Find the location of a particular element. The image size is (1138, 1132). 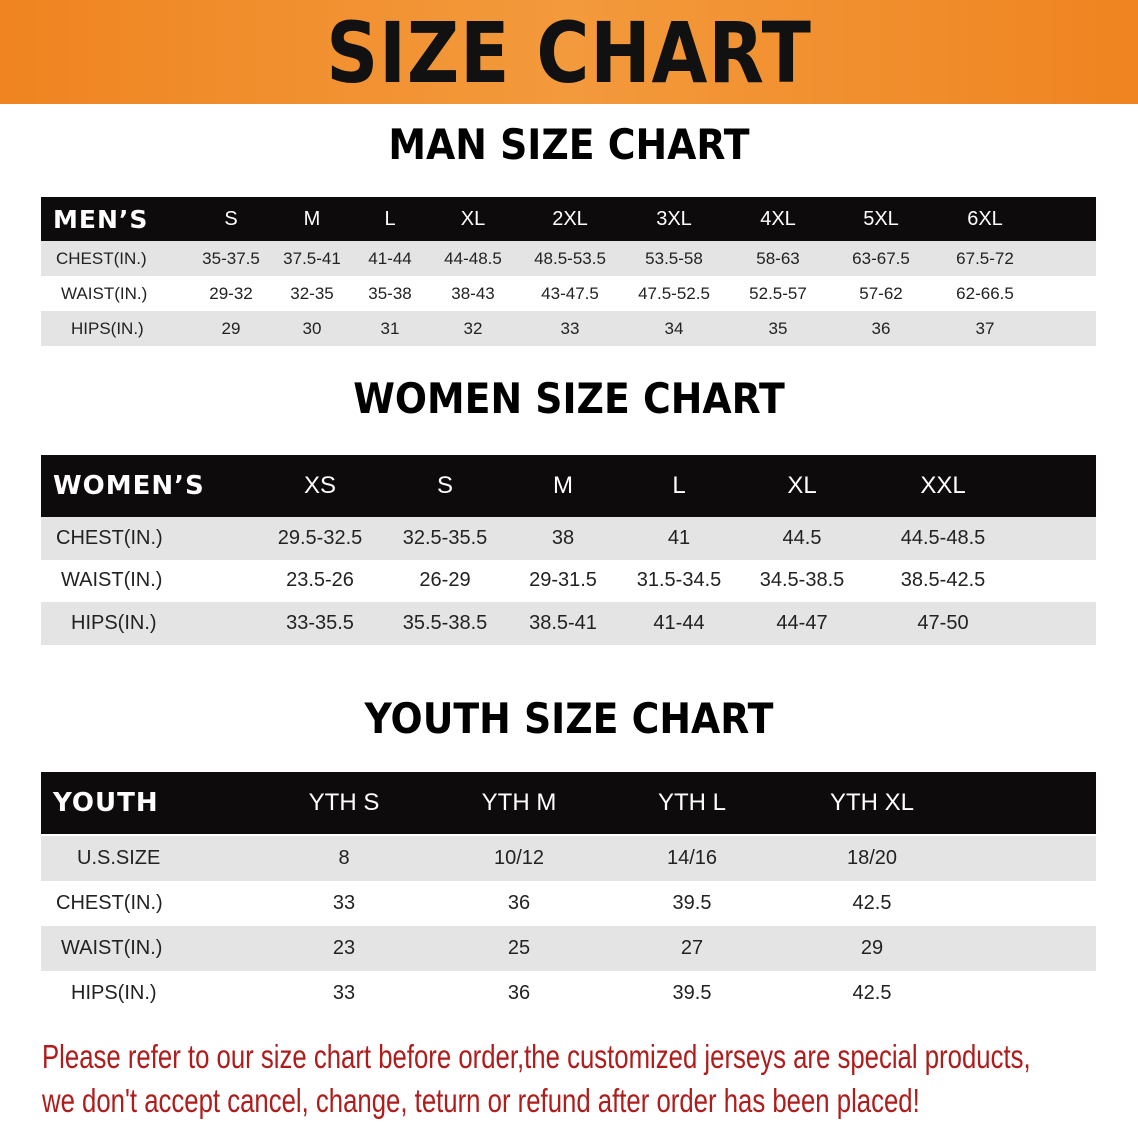

table-row: U.S.SIZE 8 10/12 14/16 18/20 is located at coordinates (568, 858).